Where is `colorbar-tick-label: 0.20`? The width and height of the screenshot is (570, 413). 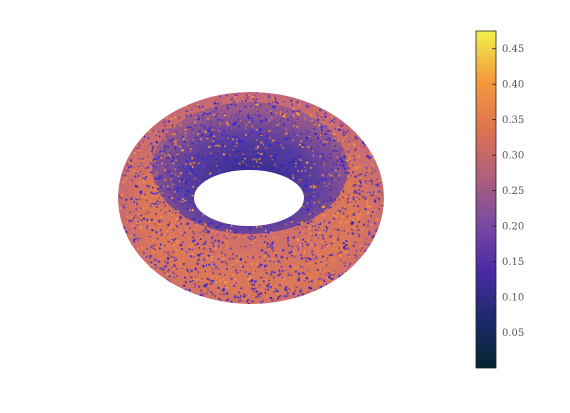
colorbar-tick-label: 0.20 is located at coordinates (513, 227).